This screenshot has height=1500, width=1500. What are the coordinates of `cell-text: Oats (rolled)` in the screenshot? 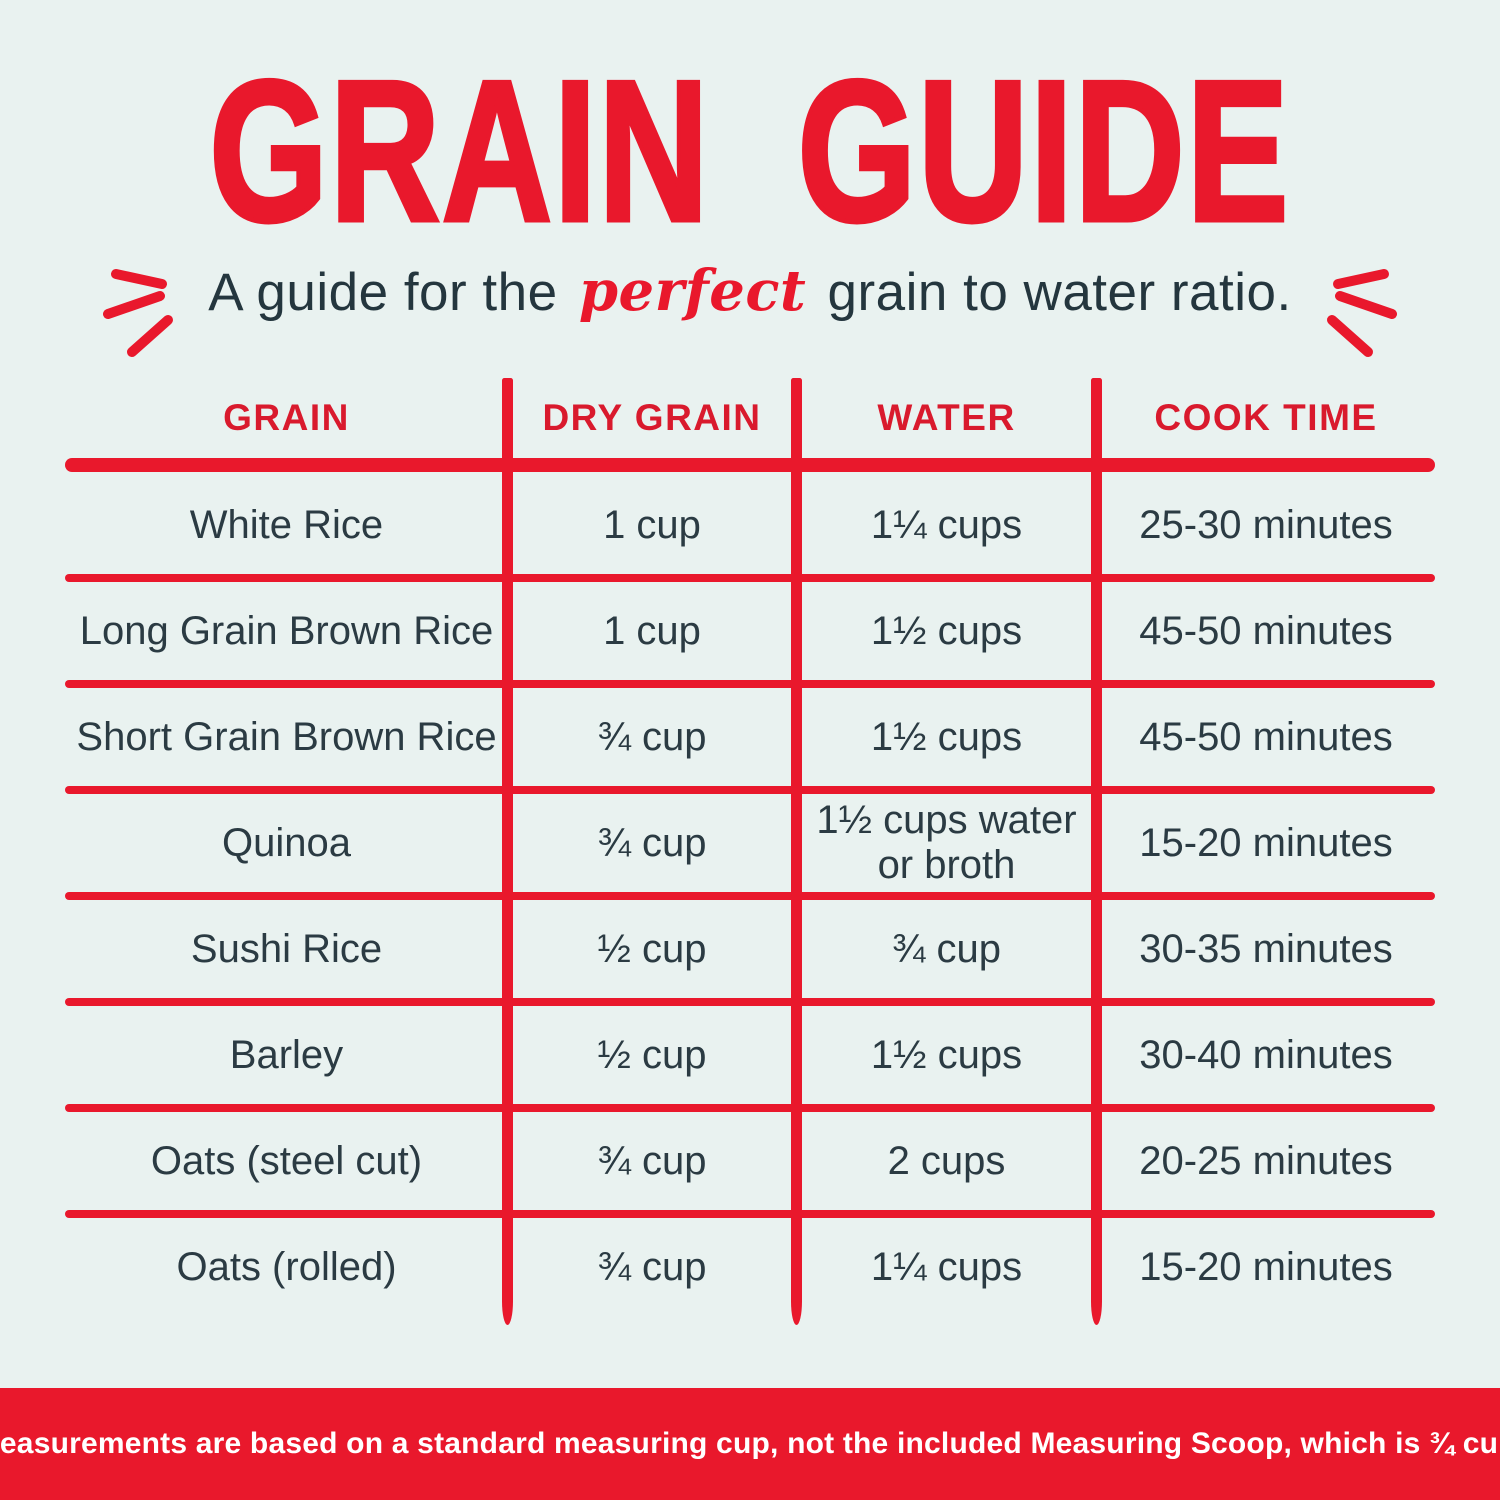 It's located at (286, 1266).